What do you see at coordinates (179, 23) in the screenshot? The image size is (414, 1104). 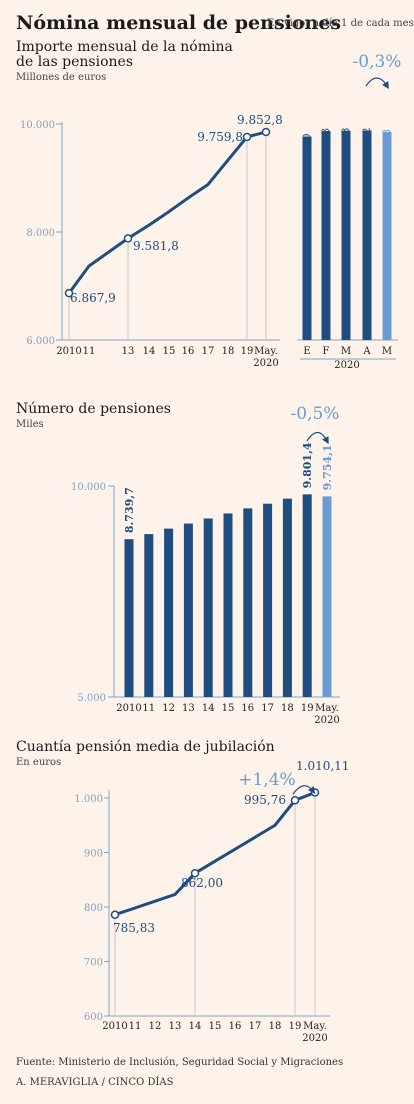 I see `header-title: Nómina mensual de pensiones` at bounding box center [179, 23].